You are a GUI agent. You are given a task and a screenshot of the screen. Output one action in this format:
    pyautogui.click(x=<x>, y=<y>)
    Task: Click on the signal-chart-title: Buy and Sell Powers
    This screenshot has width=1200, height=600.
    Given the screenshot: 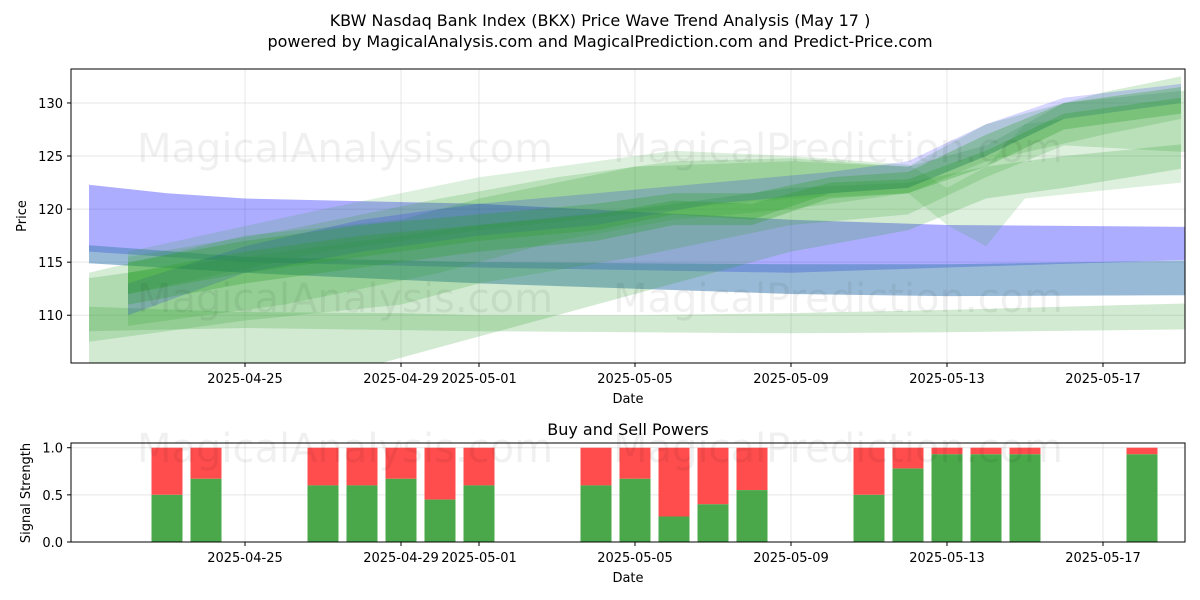 What is the action you would take?
    pyautogui.click(x=628, y=429)
    